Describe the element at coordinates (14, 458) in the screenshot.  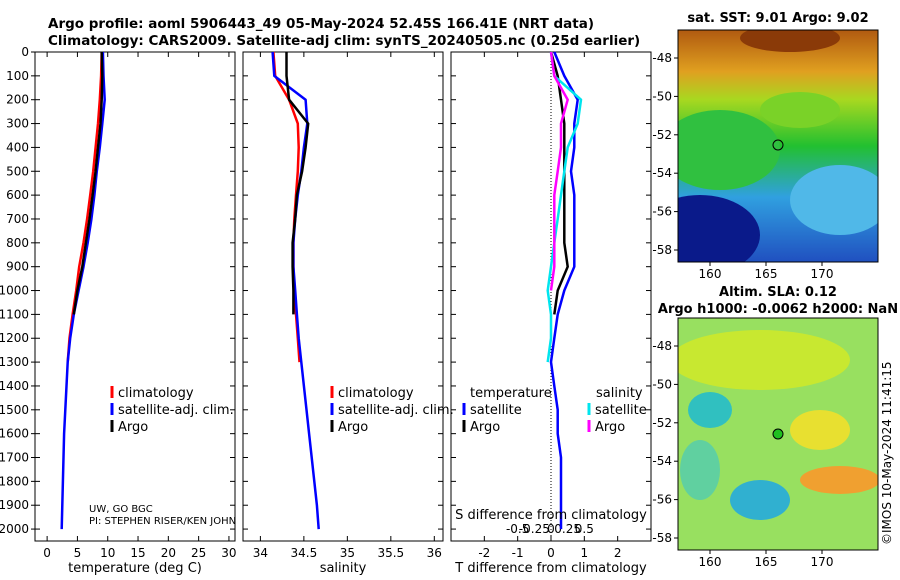
I see `depth-tick-label: 1700` at that location.